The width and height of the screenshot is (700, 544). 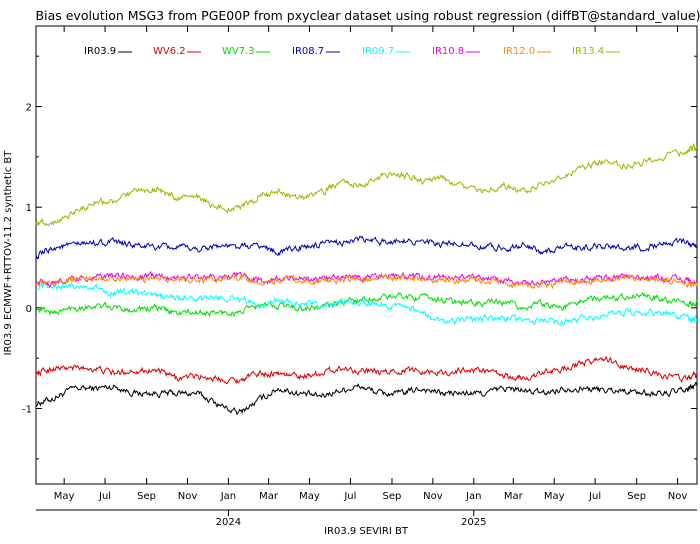 What do you see at coordinates (8, 253) in the screenshot?
I see `y-axis-label: IR03.9 ECMWF+RTTOV-11.2 synthetic BT` at bounding box center [8, 253].